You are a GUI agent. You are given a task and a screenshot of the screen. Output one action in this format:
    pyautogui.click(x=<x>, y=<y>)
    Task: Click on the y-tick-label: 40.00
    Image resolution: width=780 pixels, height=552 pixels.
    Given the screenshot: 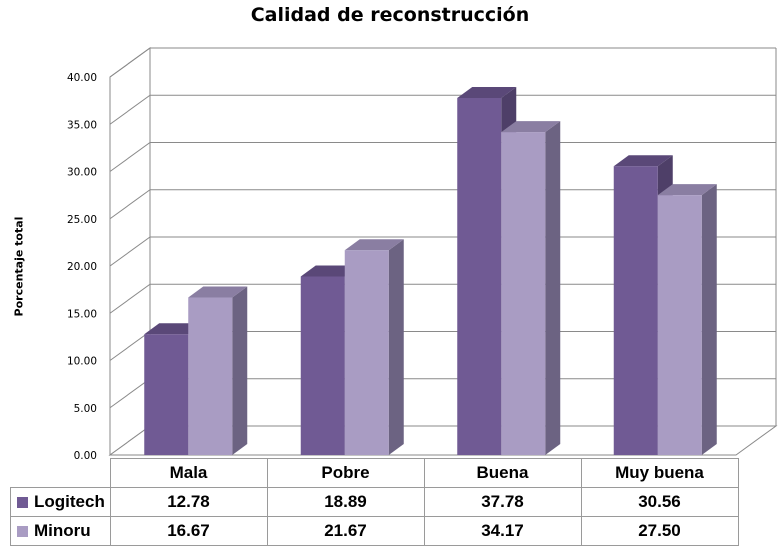 What is the action you would take?
    pyautogui.click(x=82, y=78)
    